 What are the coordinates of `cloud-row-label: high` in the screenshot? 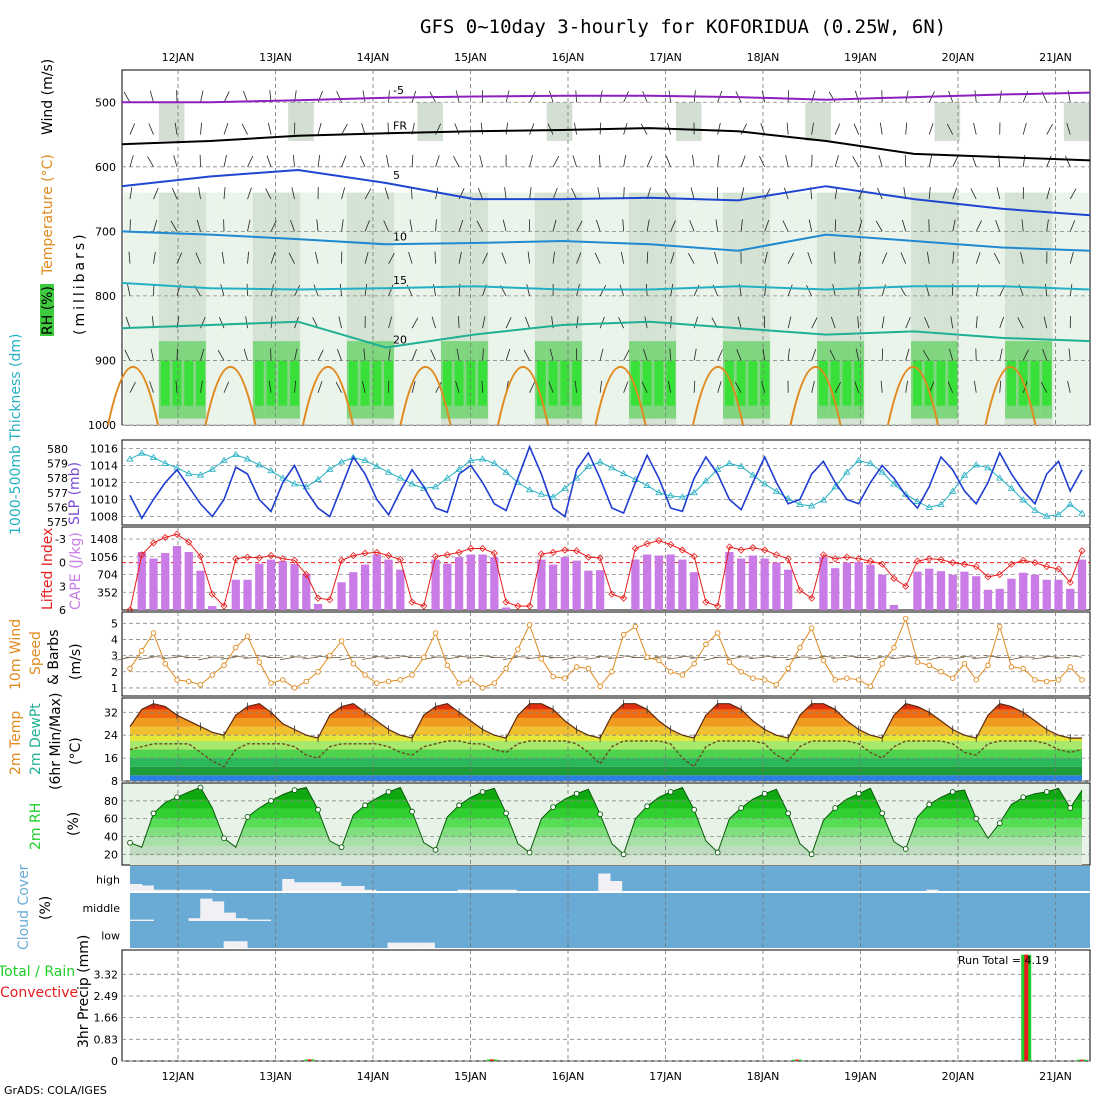 It's located at (108, 880).